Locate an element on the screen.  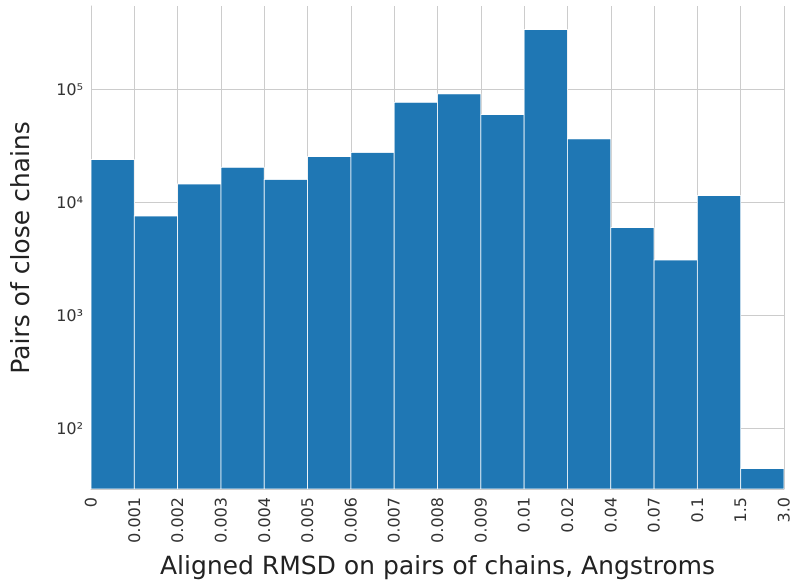
y-tick-label: 10⁴ is located at coordinates (69, 202).